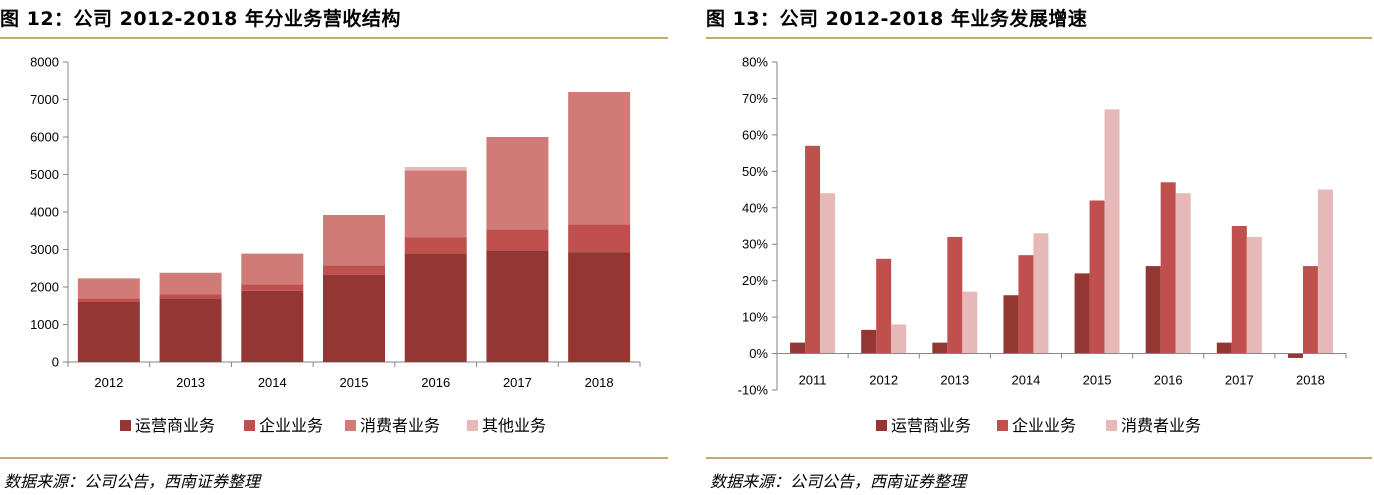 The image size is (1374, 495). What do you see at coordinates (44, 249) in the screenshot?
I see `y-tick-label: 3000` at bounding box center [44, 249].